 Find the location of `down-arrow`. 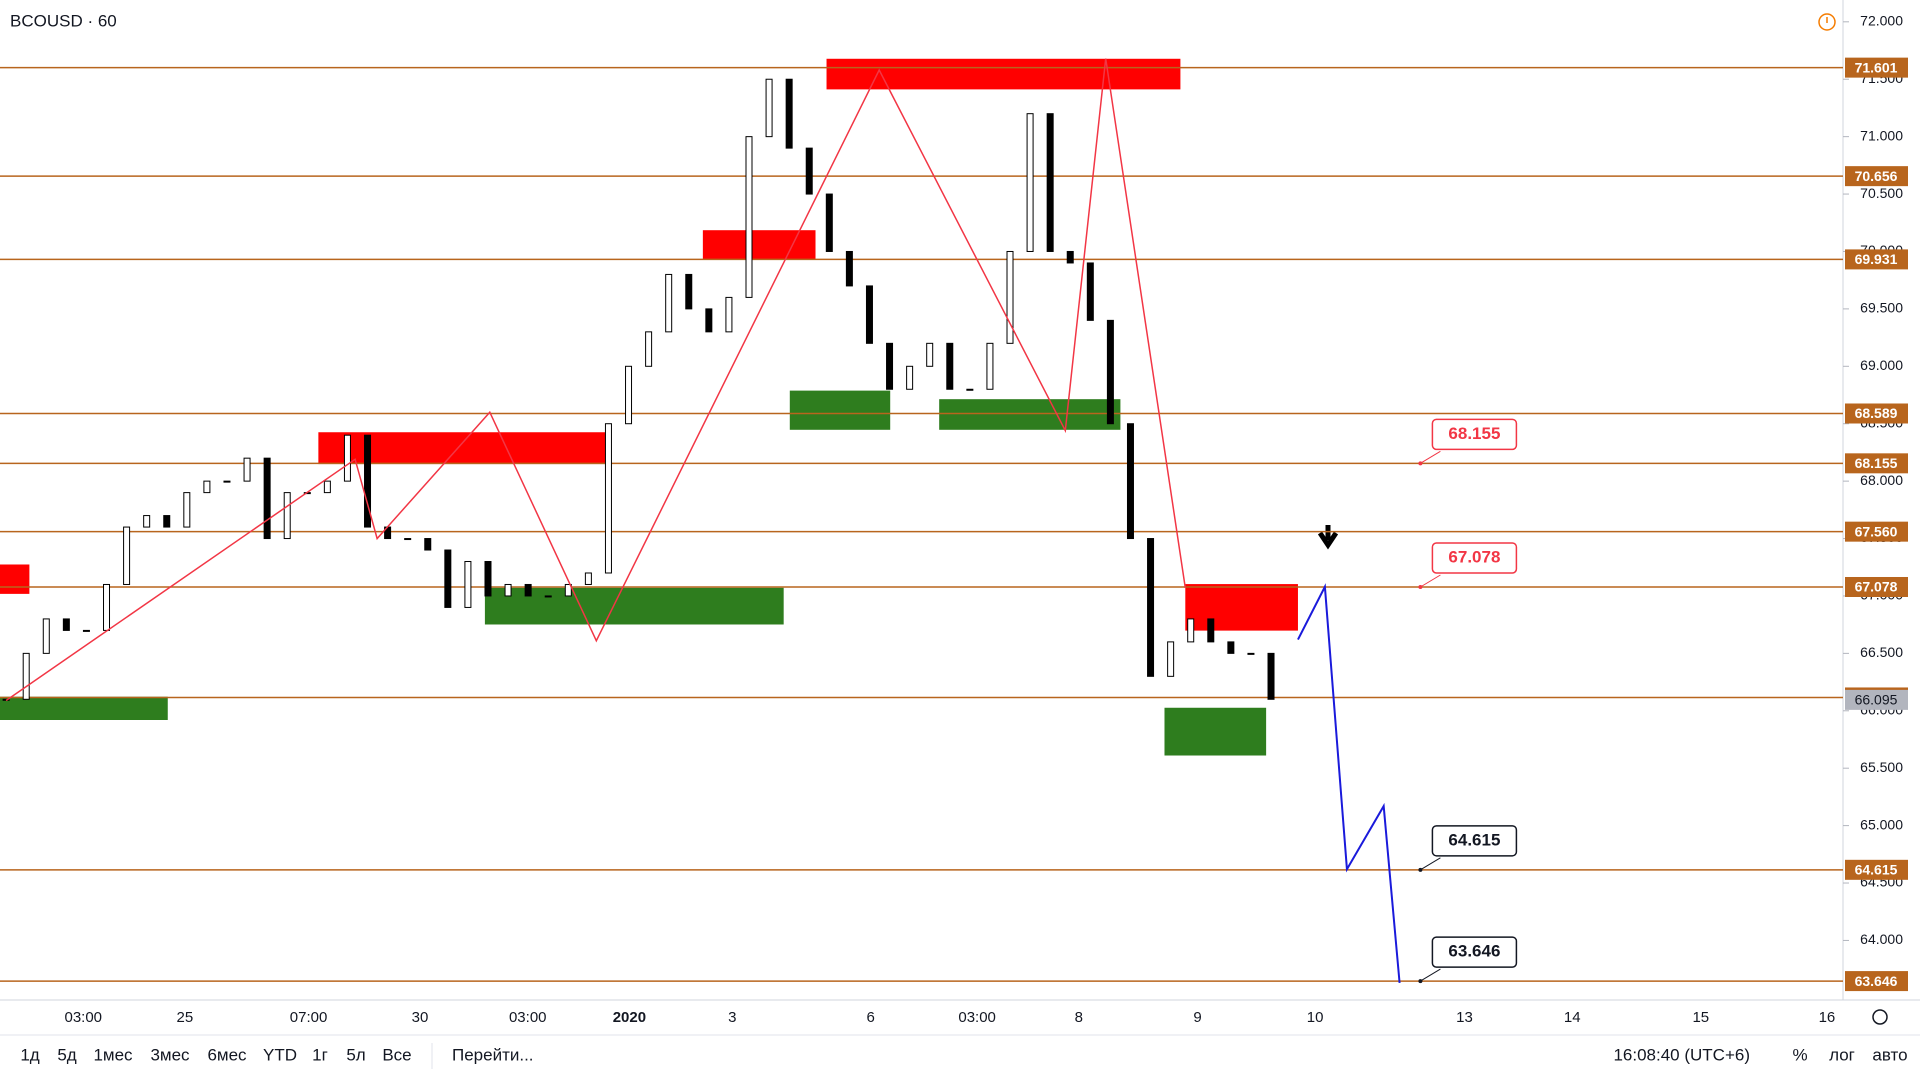

down-arrow is located at coordinates (1328, 537).